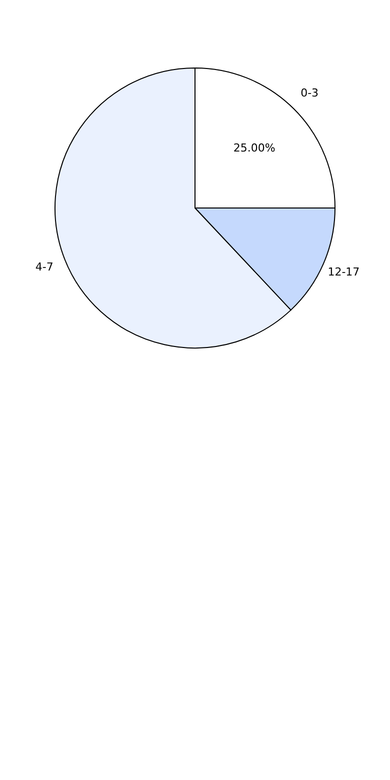 The image size is (390, 780). Describe the element at coordinates (344, 271) in the screenshot. I see `slice-label: 12-17` at that location.